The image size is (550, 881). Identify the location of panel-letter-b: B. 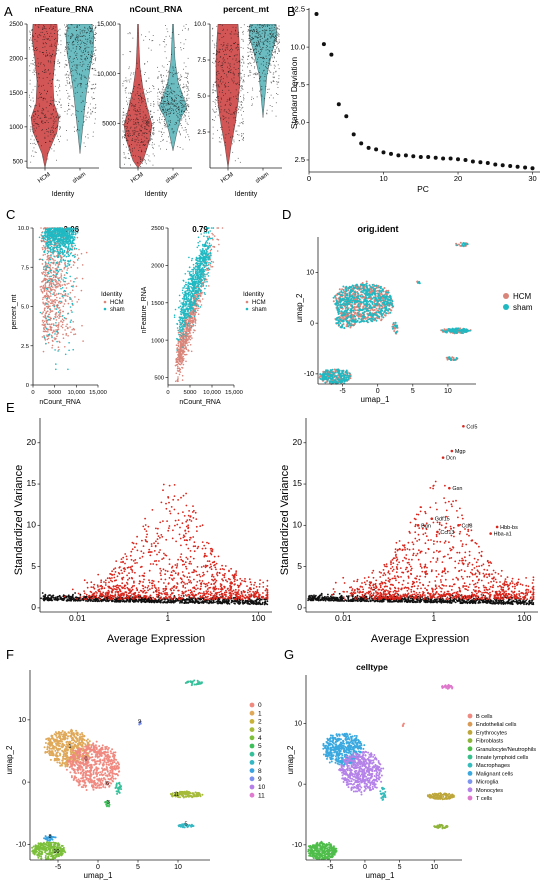
(291, 11).